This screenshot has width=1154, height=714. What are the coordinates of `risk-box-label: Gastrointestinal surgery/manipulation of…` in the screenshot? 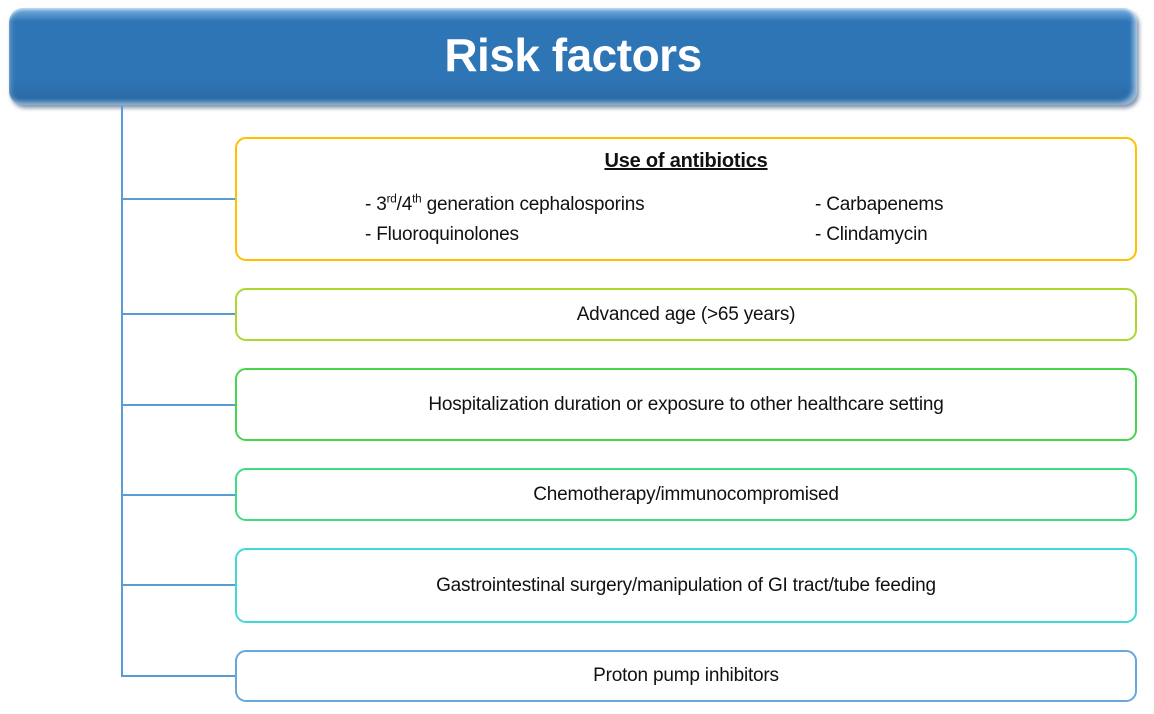 It's located at (686, 585).